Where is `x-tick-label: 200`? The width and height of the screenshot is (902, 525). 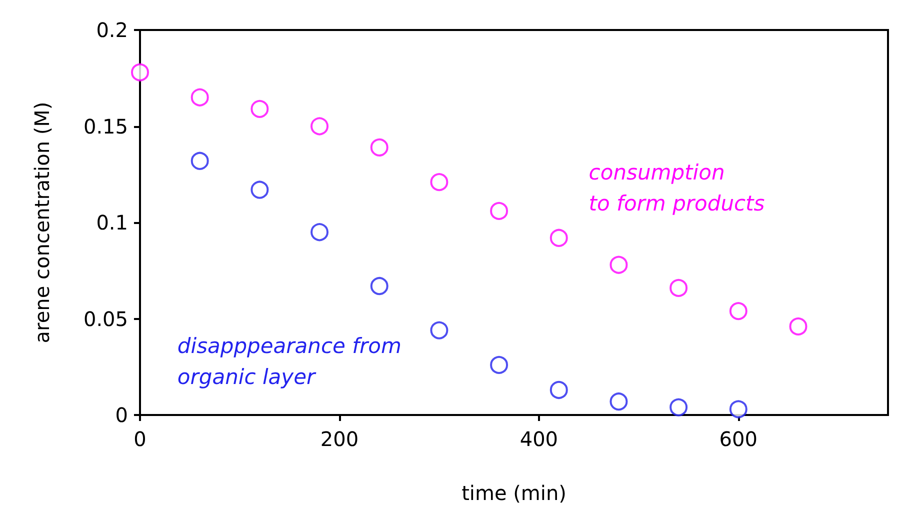
x-tick-label: 200 is located at coordinates (339, 439).